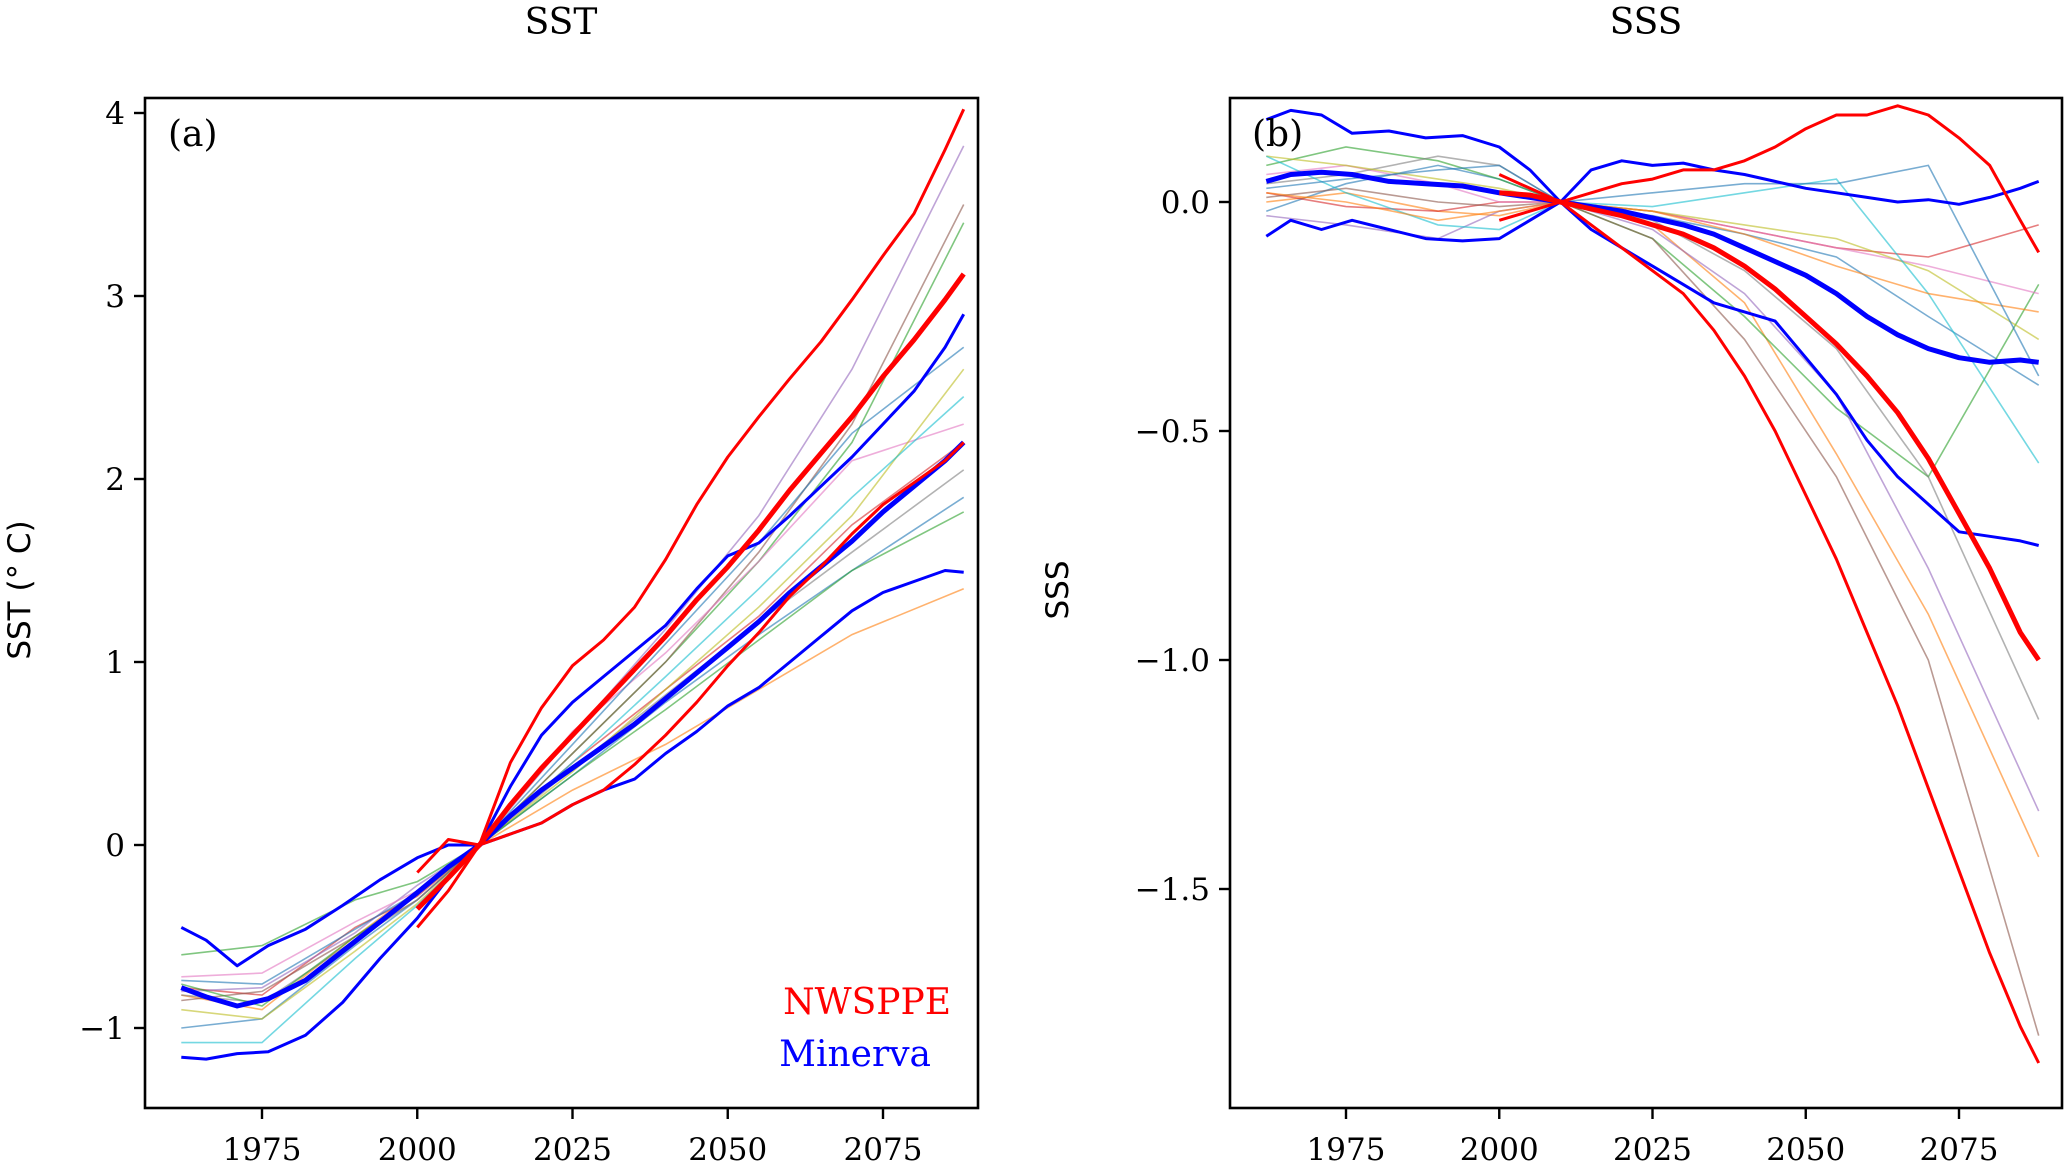  What do you see at coordinates (1172, 432) in the screenshot?
I see `y-tick-label: −0.5` at bounding box center [1172, 432].